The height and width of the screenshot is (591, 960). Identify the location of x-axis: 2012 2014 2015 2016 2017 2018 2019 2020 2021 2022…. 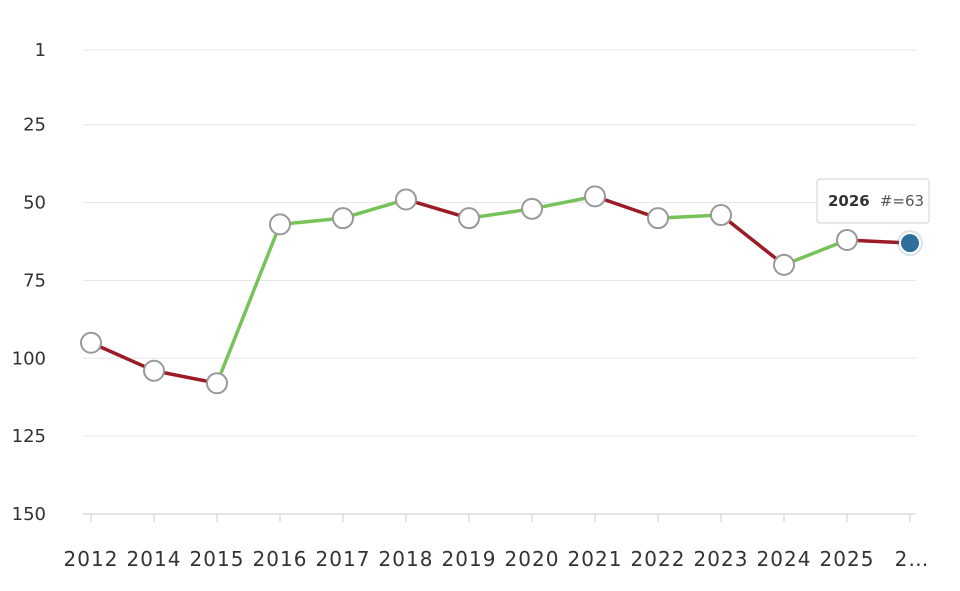
(497, 542).